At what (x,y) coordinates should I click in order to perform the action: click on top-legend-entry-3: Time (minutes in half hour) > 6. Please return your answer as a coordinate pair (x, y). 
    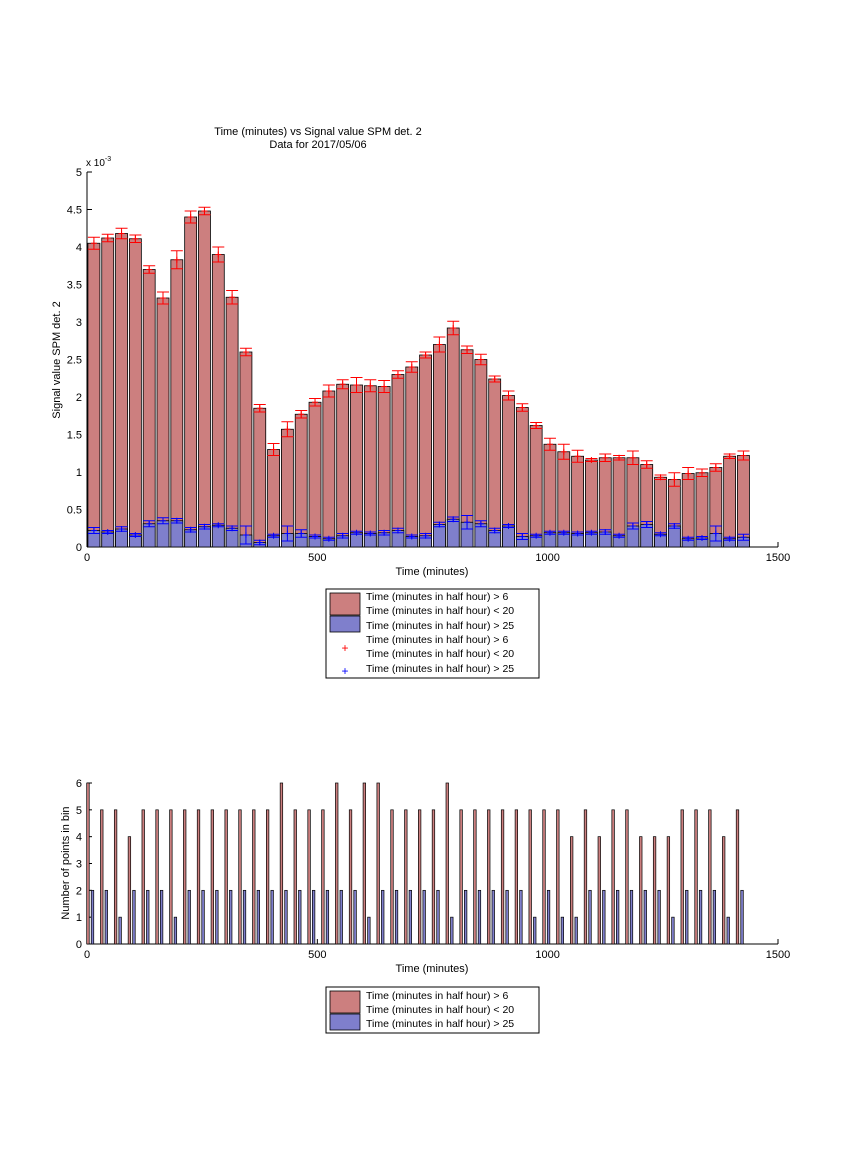
    Looking at the image, I should click on (437, 640).